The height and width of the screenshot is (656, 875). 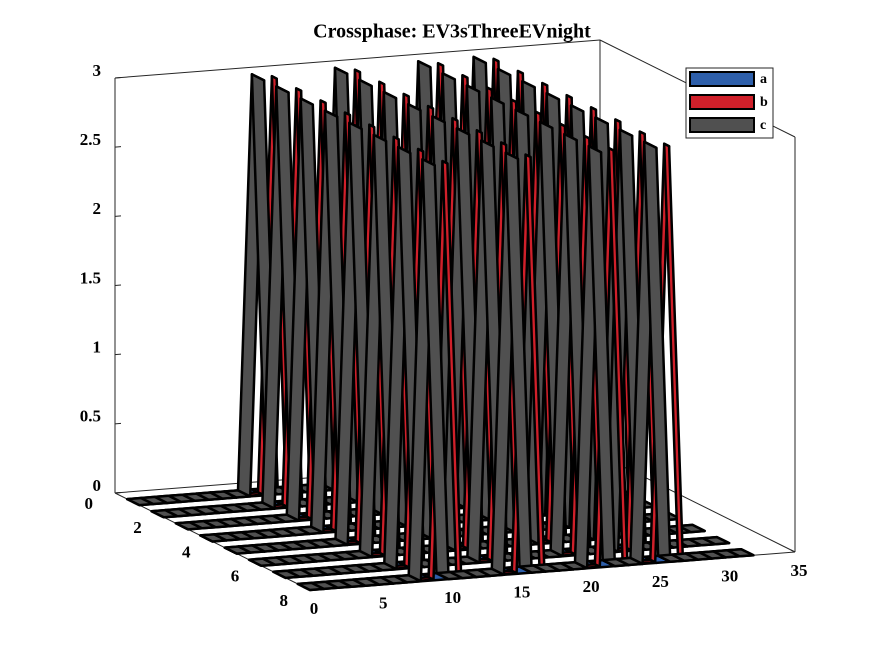 What do you see at coordinates (660, 581) in the screenshot?
I see `x-tick-label: 25` at bounding box center [660, 581].